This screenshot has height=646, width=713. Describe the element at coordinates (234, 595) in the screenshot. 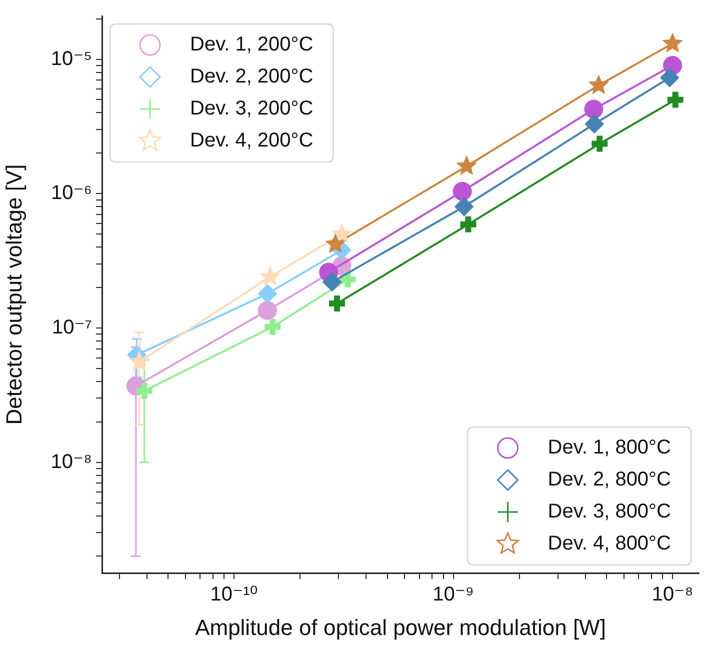

I see `x-tick-label: 10⁻¹⁰` at that location.